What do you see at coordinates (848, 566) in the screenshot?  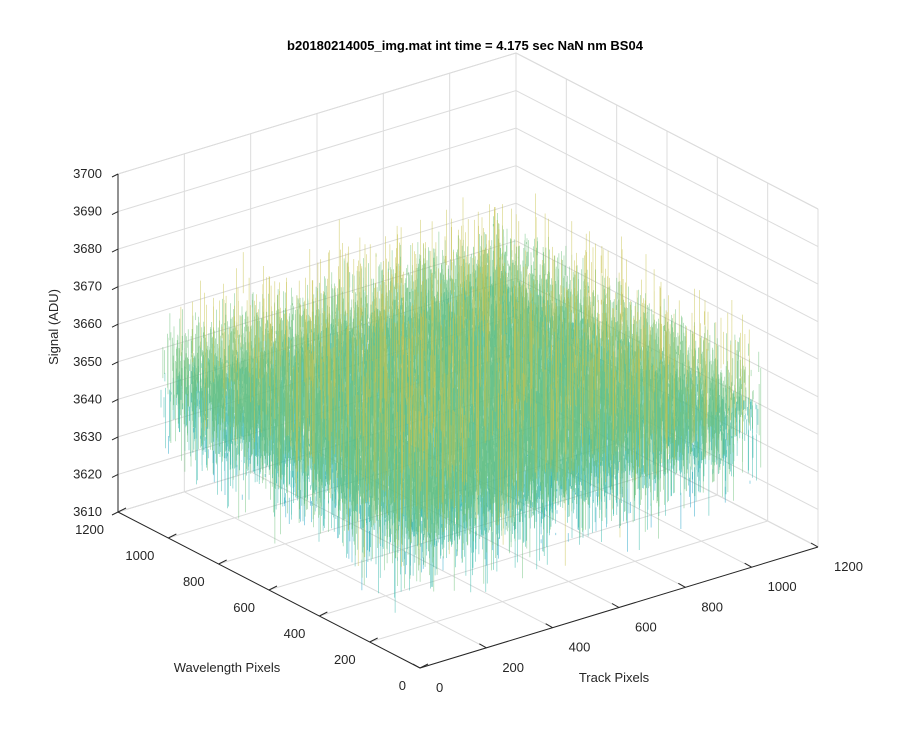 I see `x-tick-label: 1200` at bounding box center [848, 566].